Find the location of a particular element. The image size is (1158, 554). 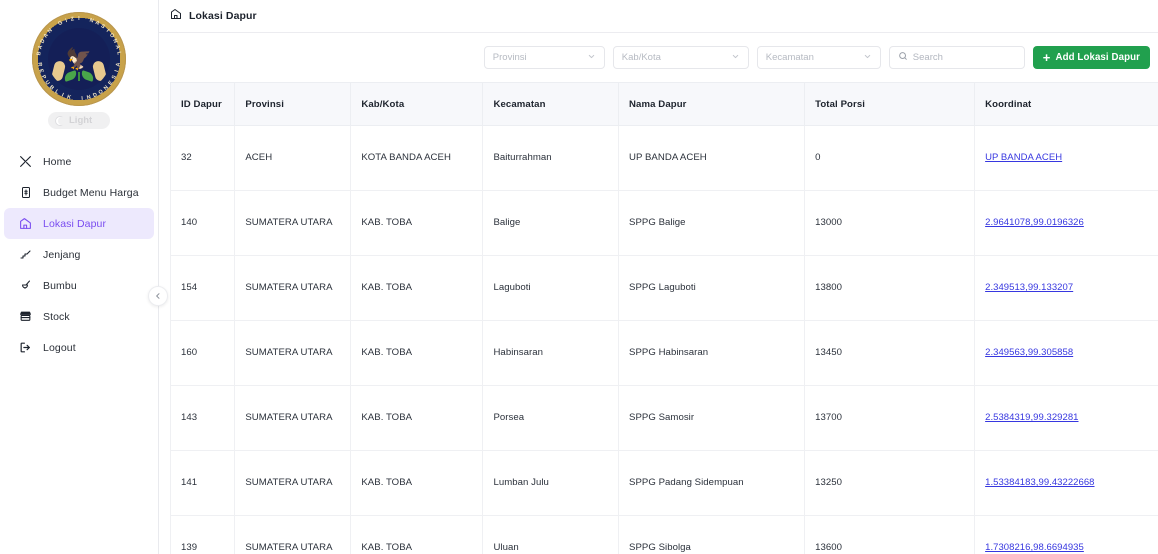

sidebar-collapse-button is located at coordinates (158, 296).